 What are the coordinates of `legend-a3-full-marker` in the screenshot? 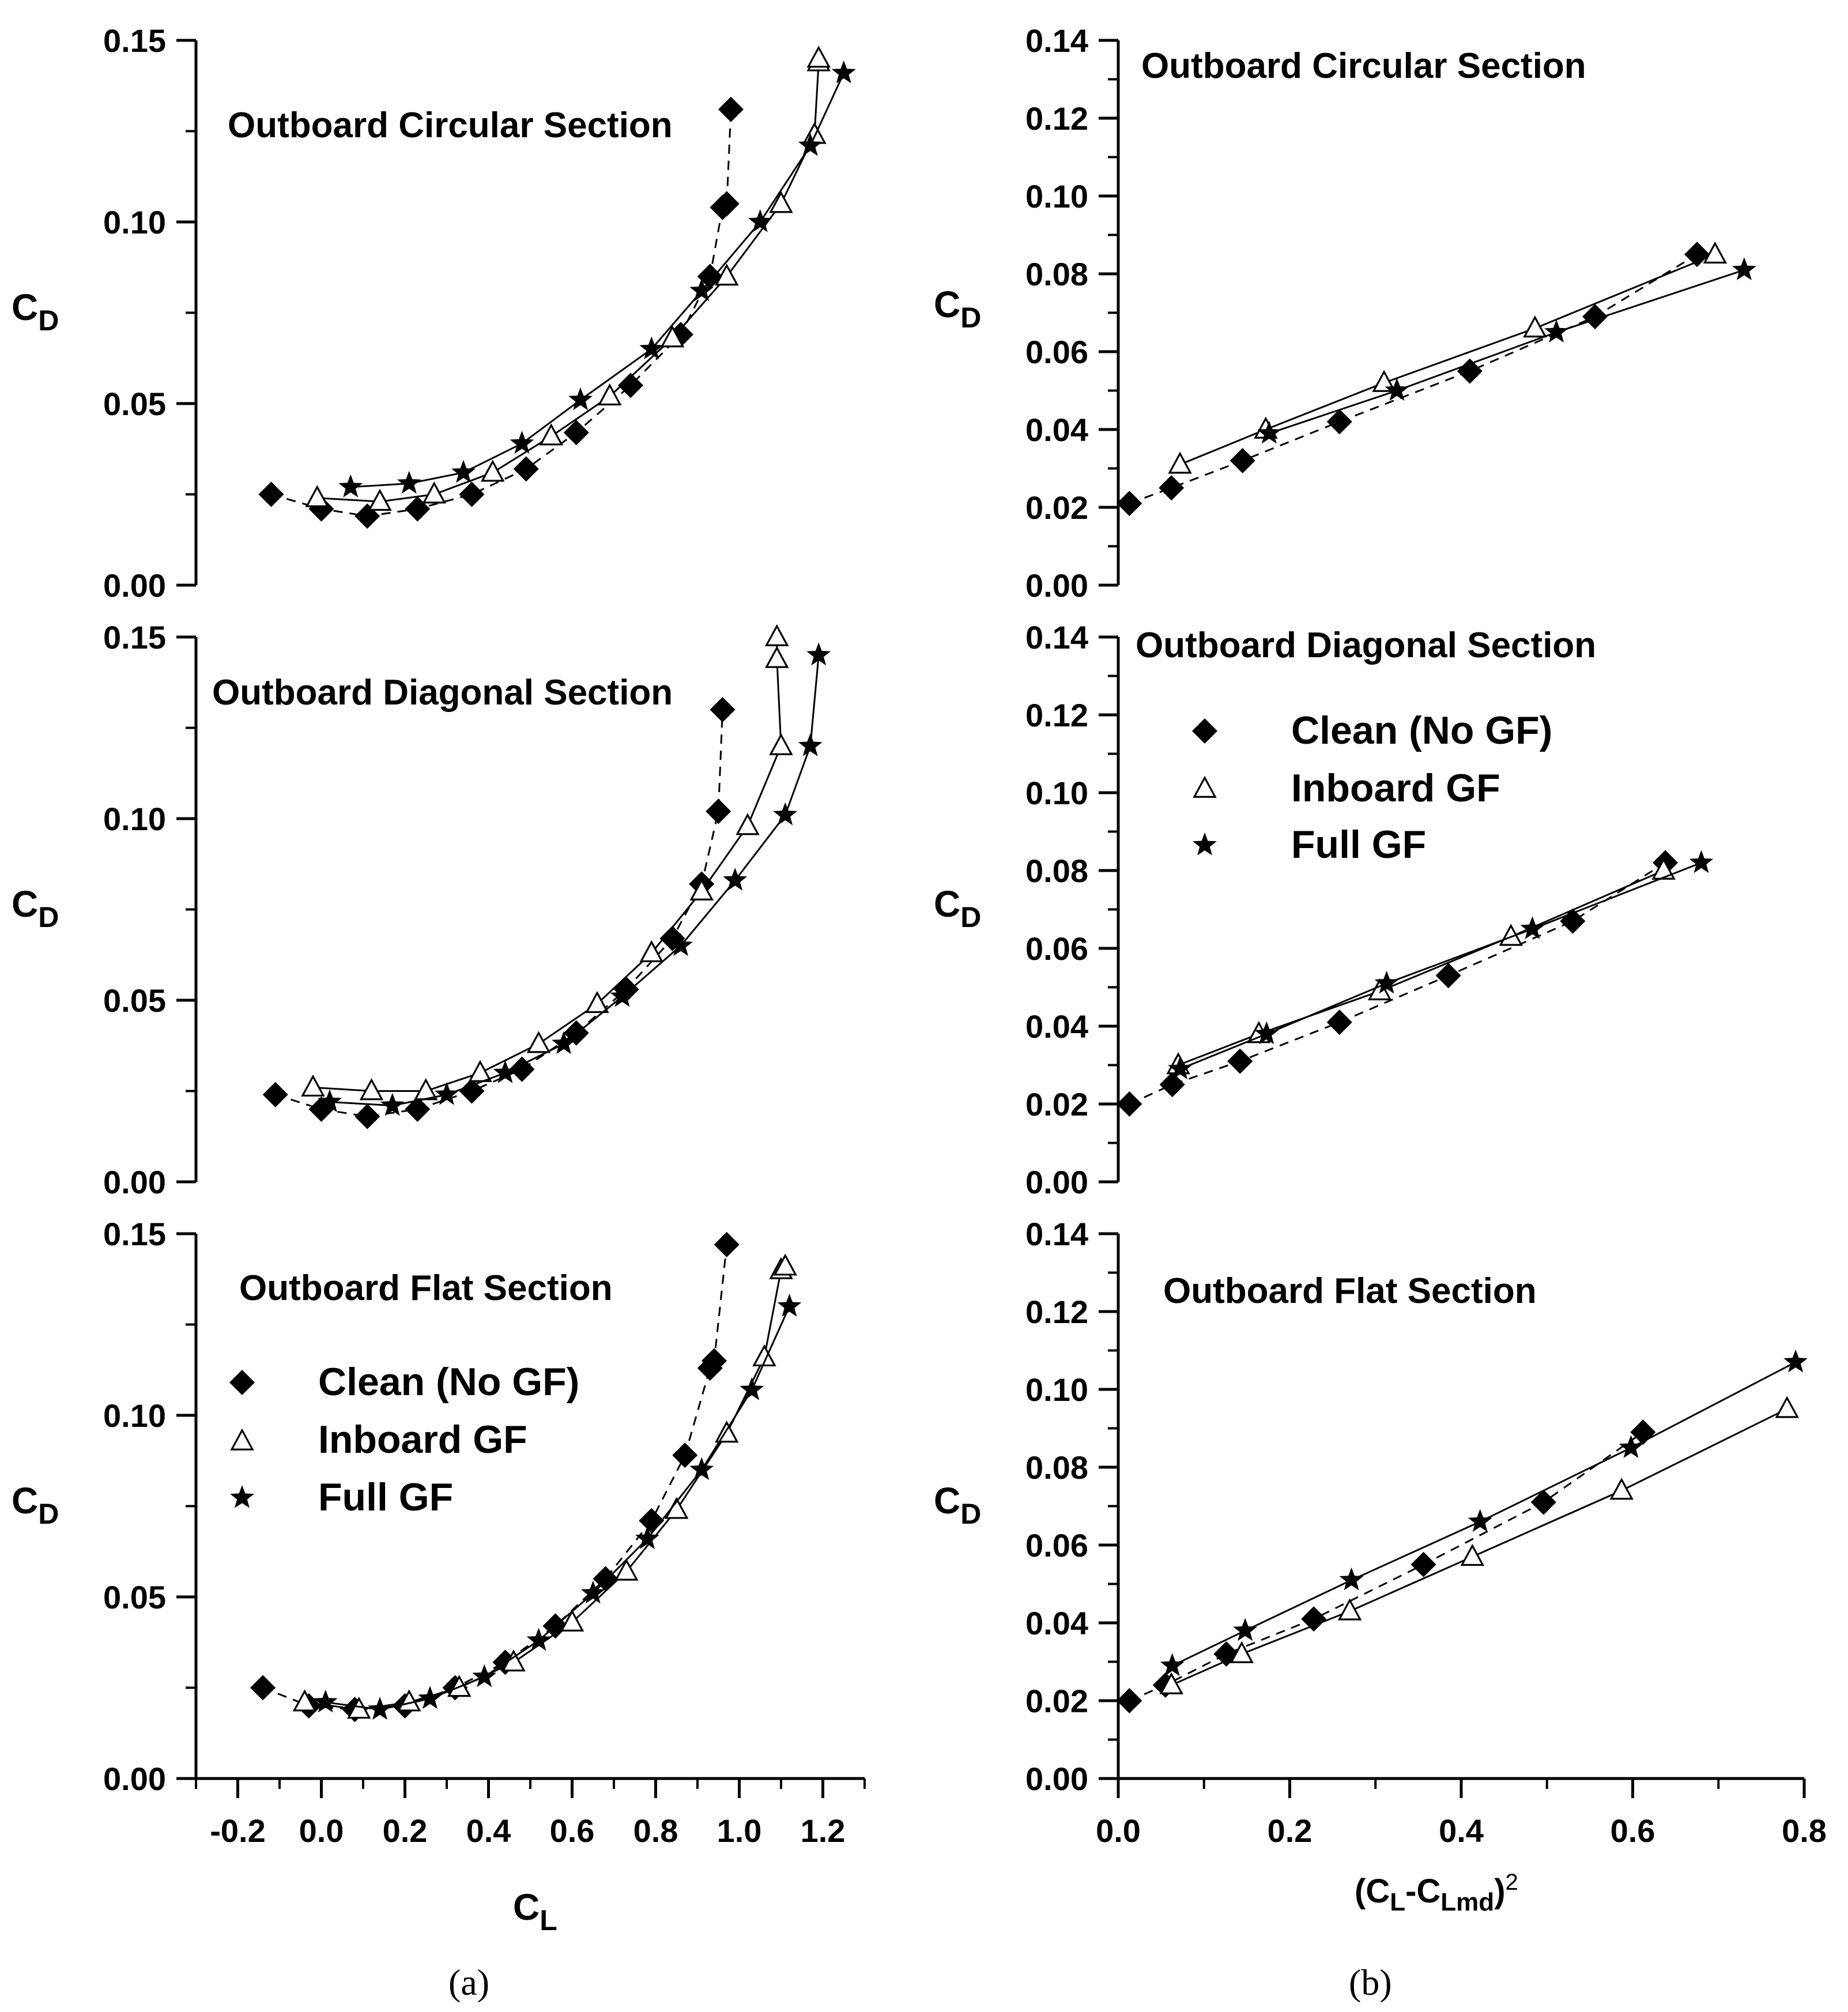 It's located at (242, 1497).